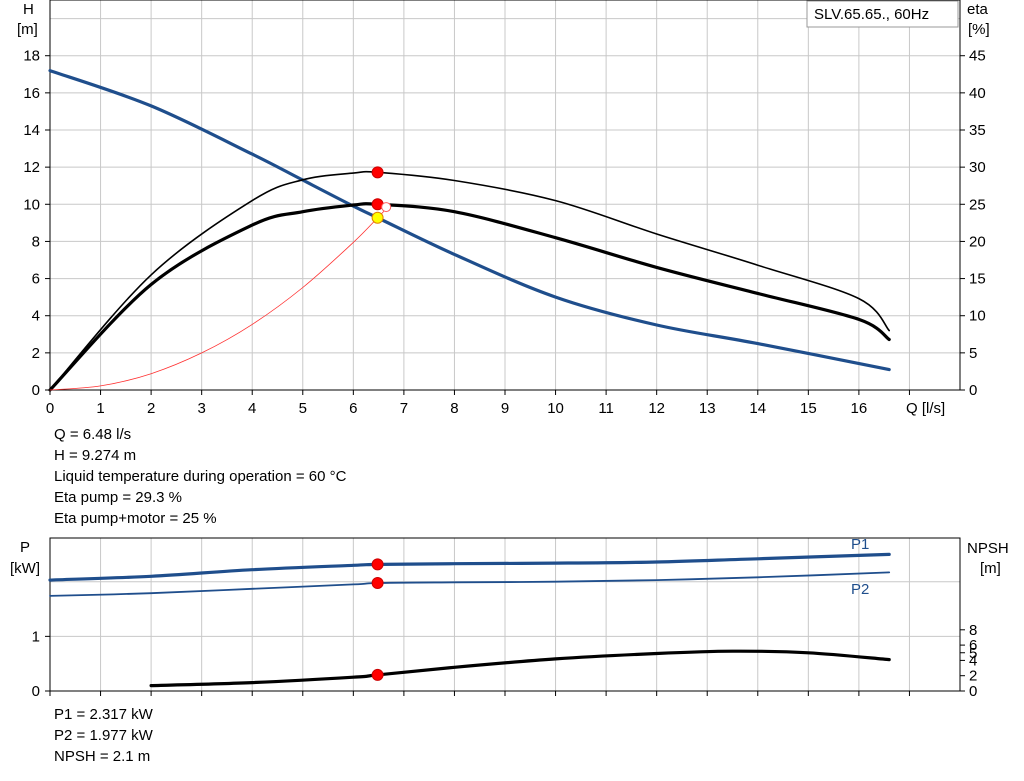 The width and height of the screenshot is (1024, 781). What do you see at coordinates (555, 408) in the screenshot?
I see `x-tick-label: 10` at bounding box center [555, 408].